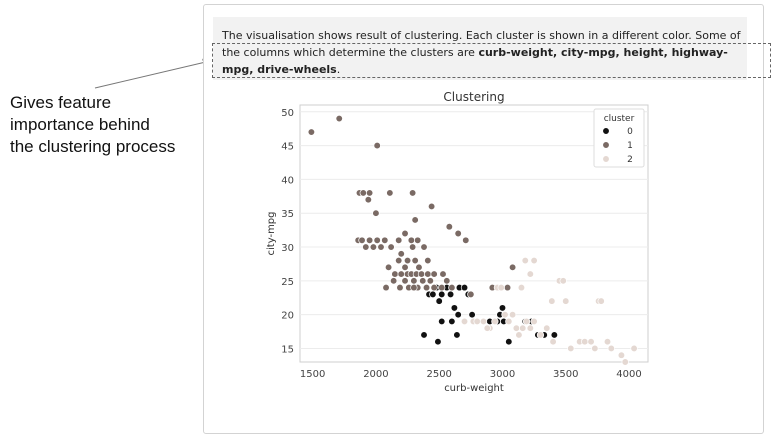 The image size is (772, 442). What do you see at coordinates (287, 214) in the screenshot?
I see `y-tick-label: 35` at bounding box center [287, 214].